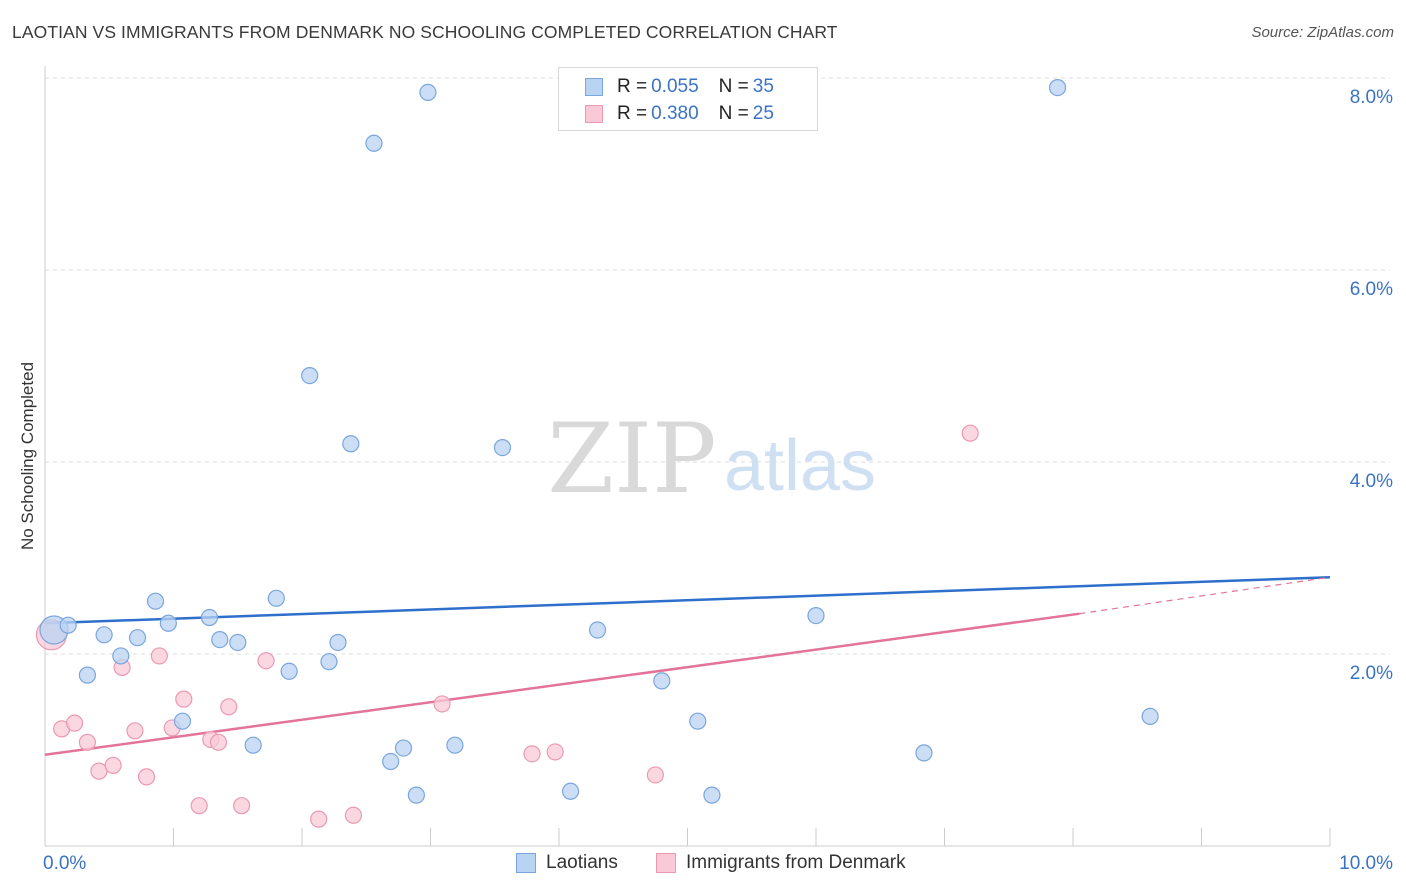 The width and height of the screenshot is (1406, 892). What do you see at coordinates (1366, 863) in the screenshot?
I see `x-tick-label: 10.0%` at bounding box center [1366, 863].